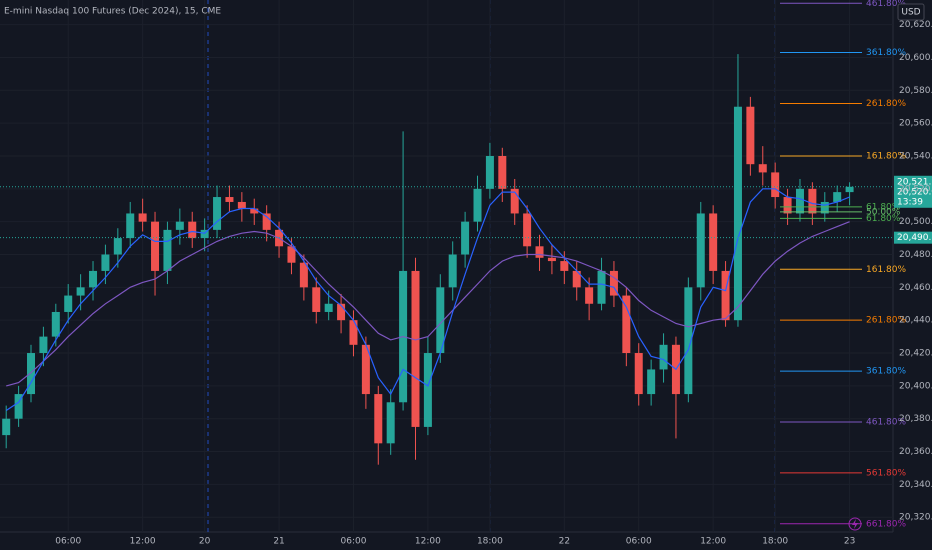  What do you see at coordinates (915, 419) in the screenshot?
I see `y-tick-label: 20,380.00` at bounding box center [915, 419].